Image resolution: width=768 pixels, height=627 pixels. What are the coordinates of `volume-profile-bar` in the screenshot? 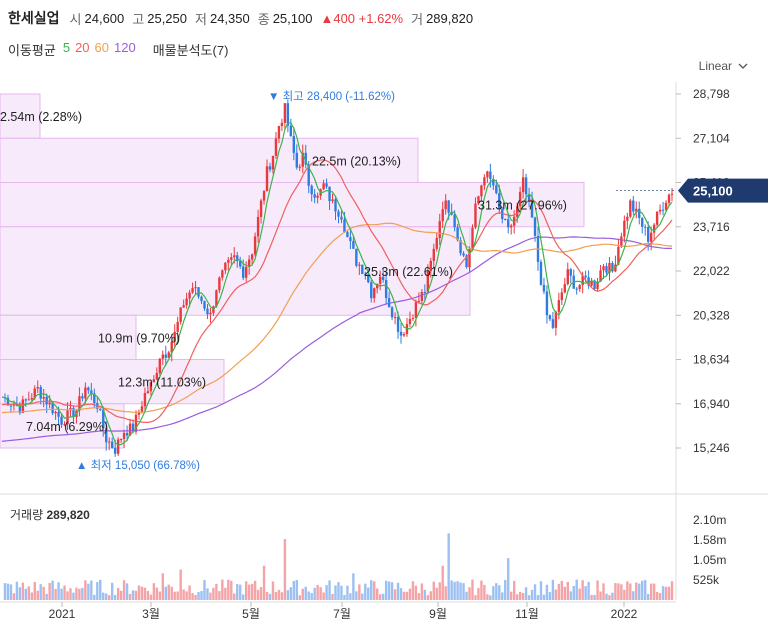 It's located at (209, 160).